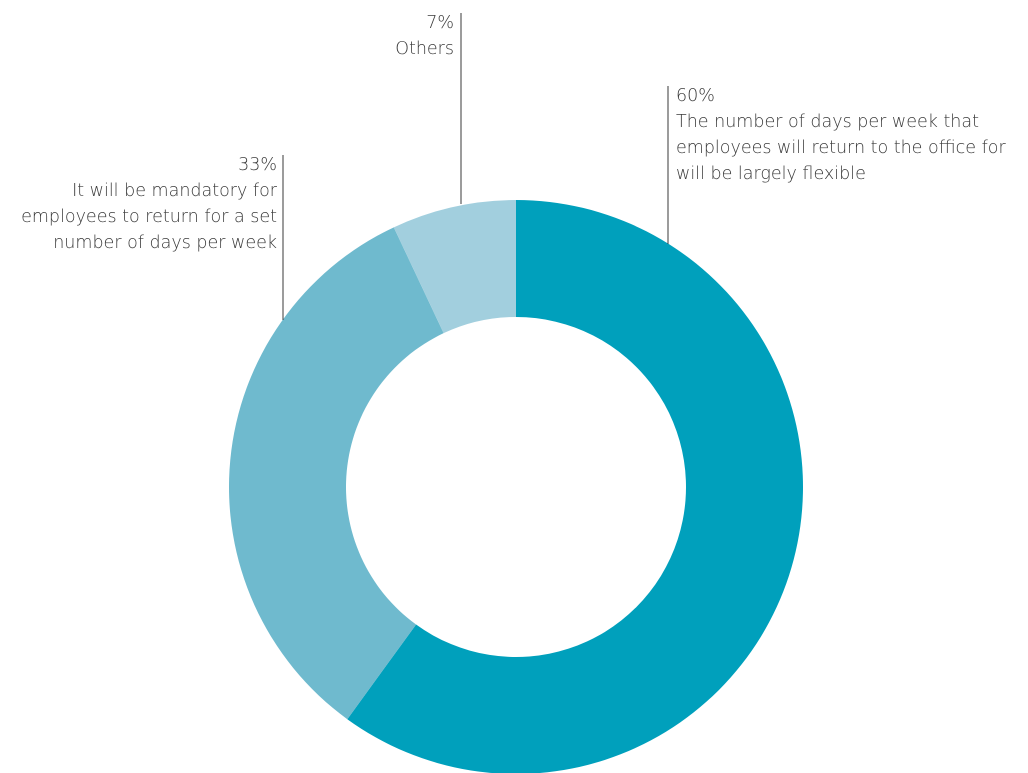 The width and height of the screenshot is (1028, 773). I want to click on slice-label-line: Others, so click(424, 49).